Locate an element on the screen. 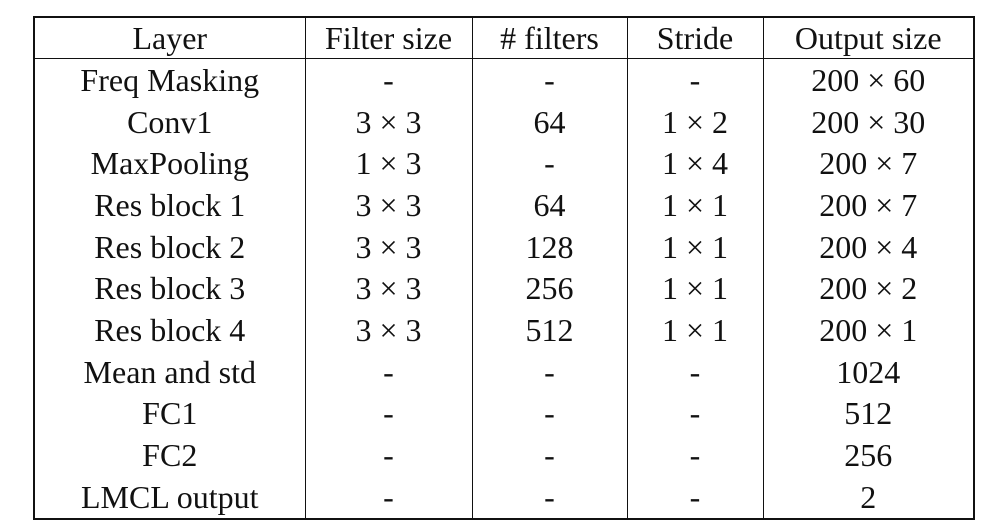 This screenshot has width=987, height=526. cell-output-size: 200 × 2 is located at coordinates (868, 288).